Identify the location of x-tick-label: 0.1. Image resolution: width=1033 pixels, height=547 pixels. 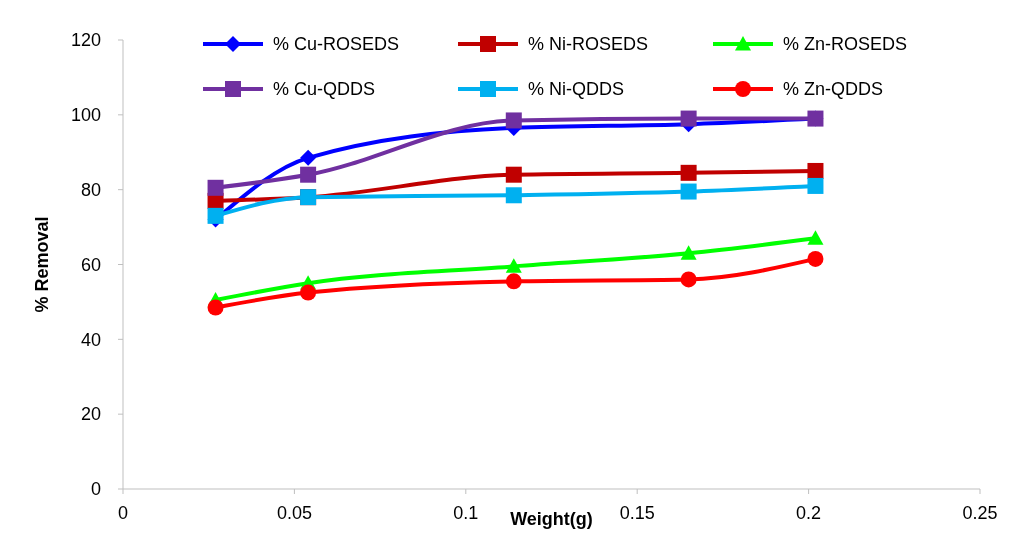
(466, 513).